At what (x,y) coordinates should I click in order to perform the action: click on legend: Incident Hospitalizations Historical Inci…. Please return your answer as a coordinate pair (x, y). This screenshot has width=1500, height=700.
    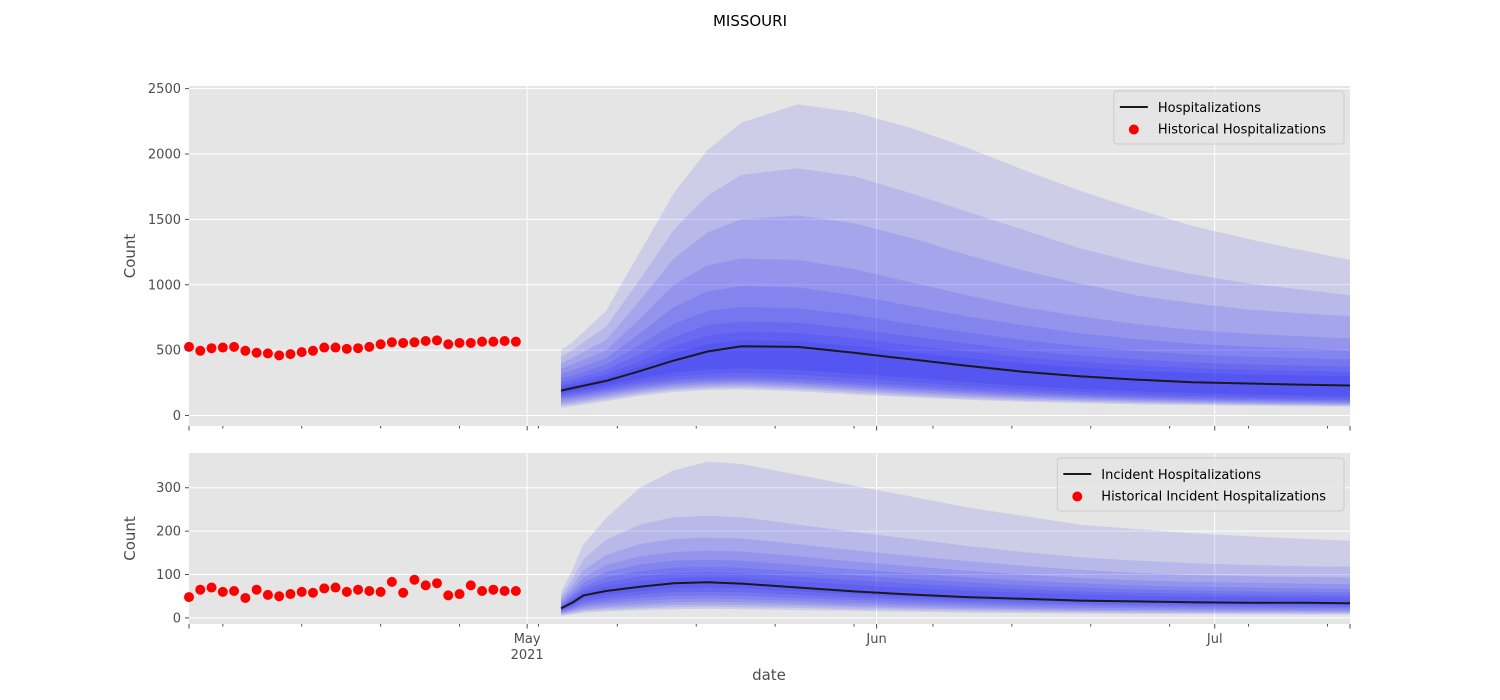
    Looking at the image, I should click on (1200, 484).